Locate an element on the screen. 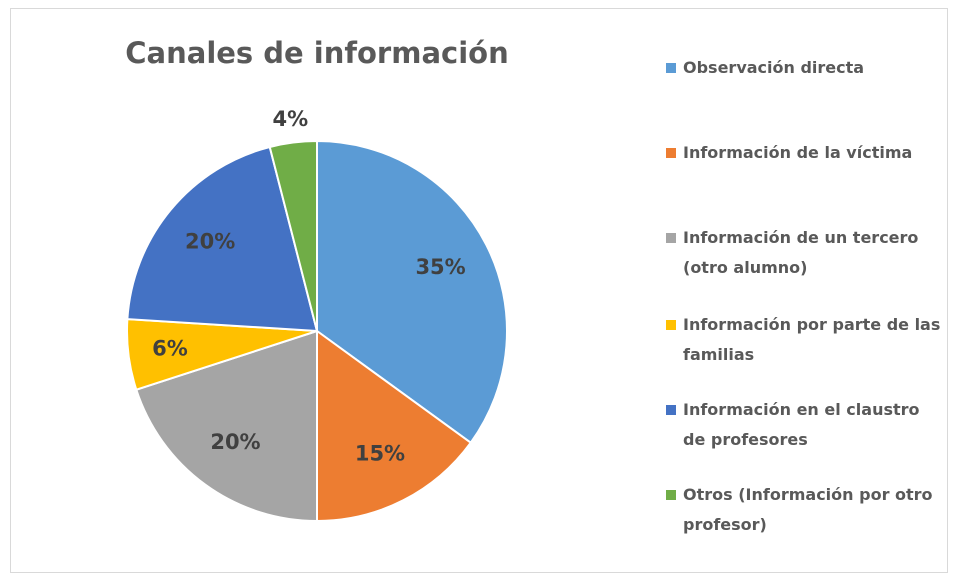 The image size is (956, 579). legend-item: Información por parte de las familias is located at coordinates (806, 340).